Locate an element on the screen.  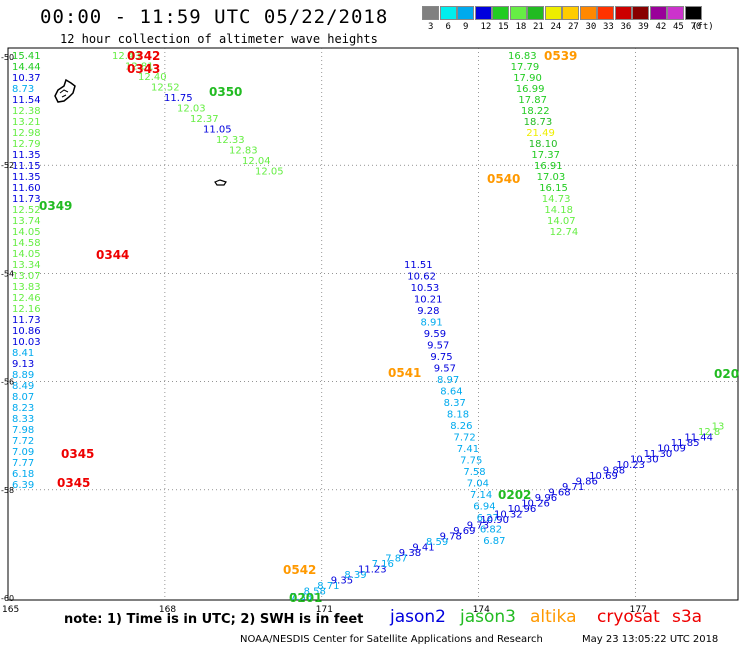
pass-time-label: 020 is located at coordinates (726, 374).